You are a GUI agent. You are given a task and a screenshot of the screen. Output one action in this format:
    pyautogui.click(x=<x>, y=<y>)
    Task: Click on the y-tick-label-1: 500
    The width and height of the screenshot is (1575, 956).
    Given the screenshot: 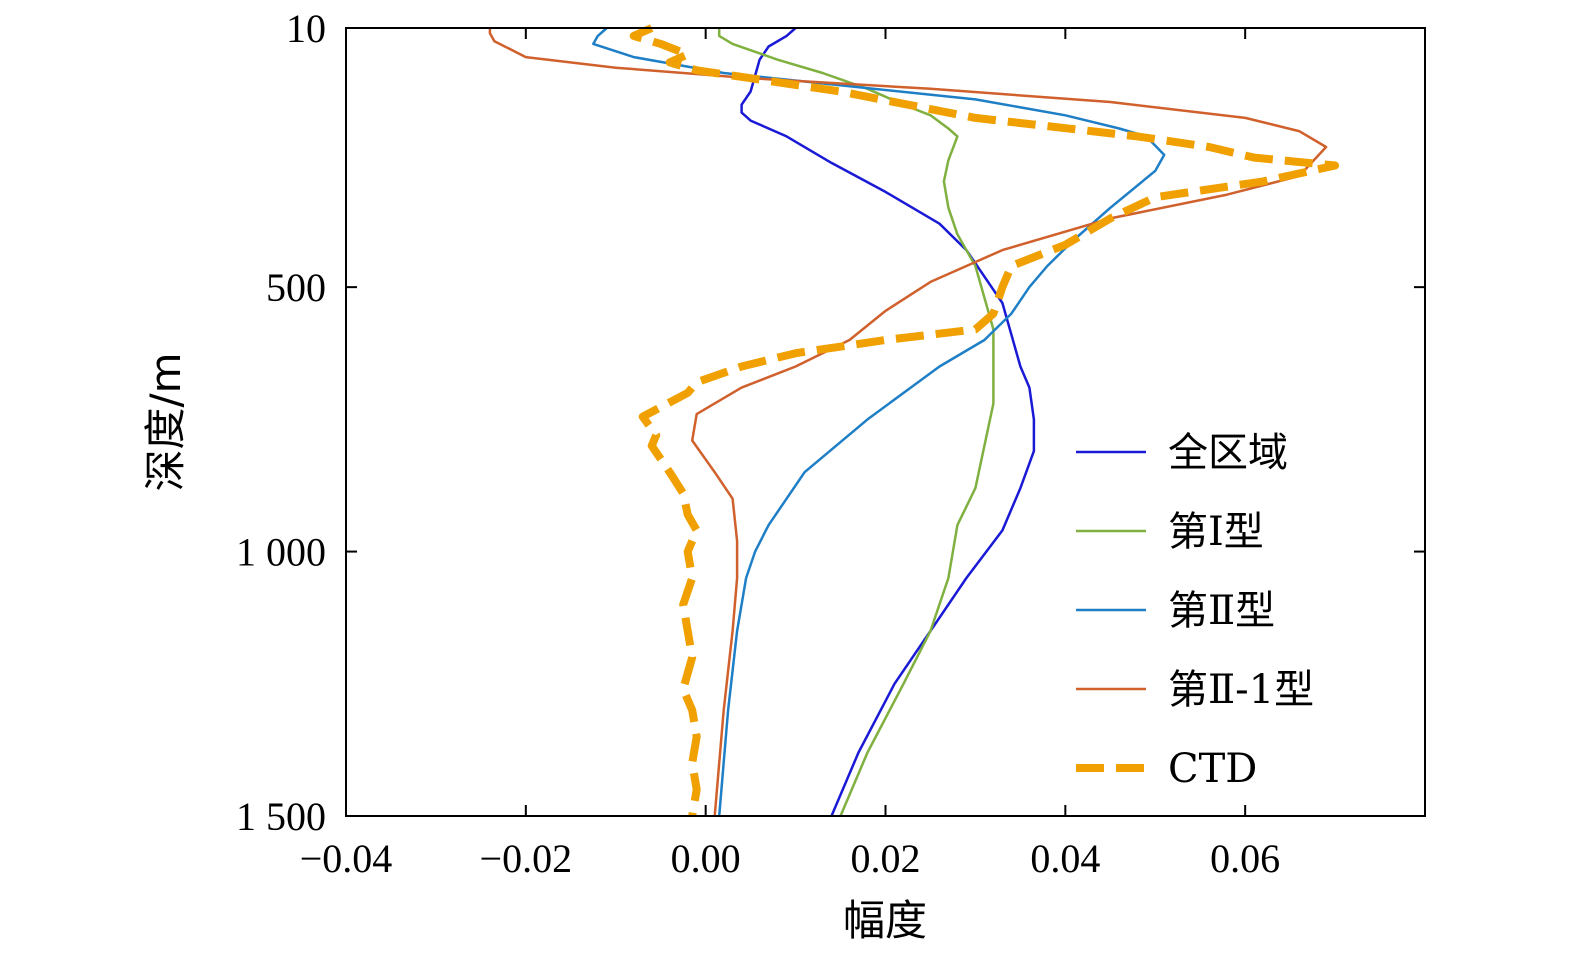 What is the action you would take?
    pyautogui.click(x=296, y=287)
    